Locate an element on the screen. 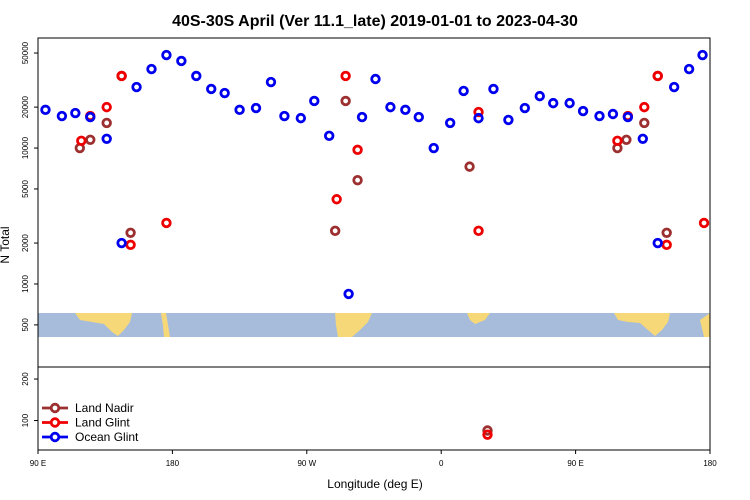 The image size is (750, 500). y-tick-label: 20000 is located at coordinates (25, 106).